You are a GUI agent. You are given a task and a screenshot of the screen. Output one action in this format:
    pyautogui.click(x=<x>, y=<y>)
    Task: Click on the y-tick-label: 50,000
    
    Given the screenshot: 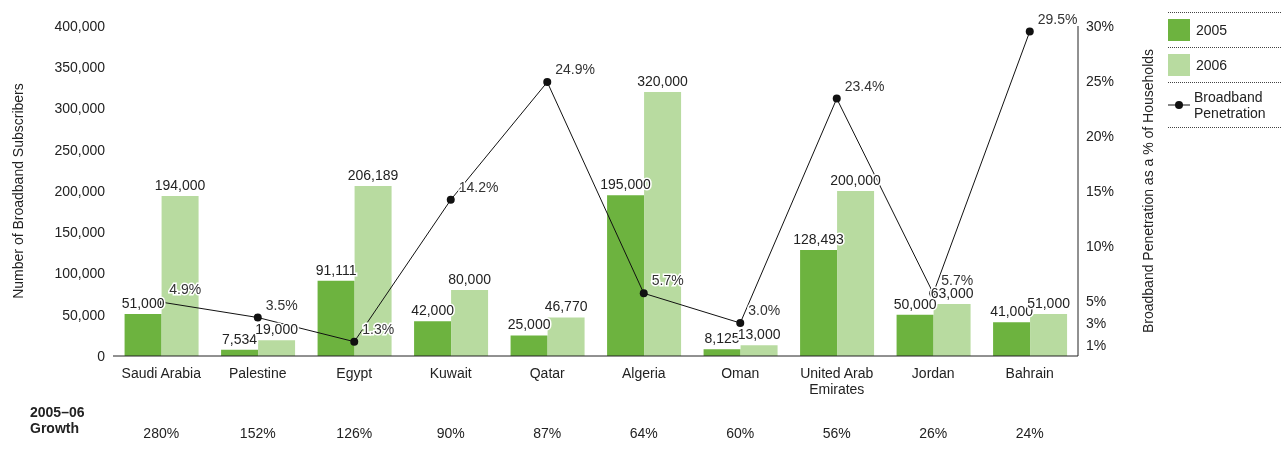 What is the action you would take?
    pyautogui.click(x=84, y=314)
    